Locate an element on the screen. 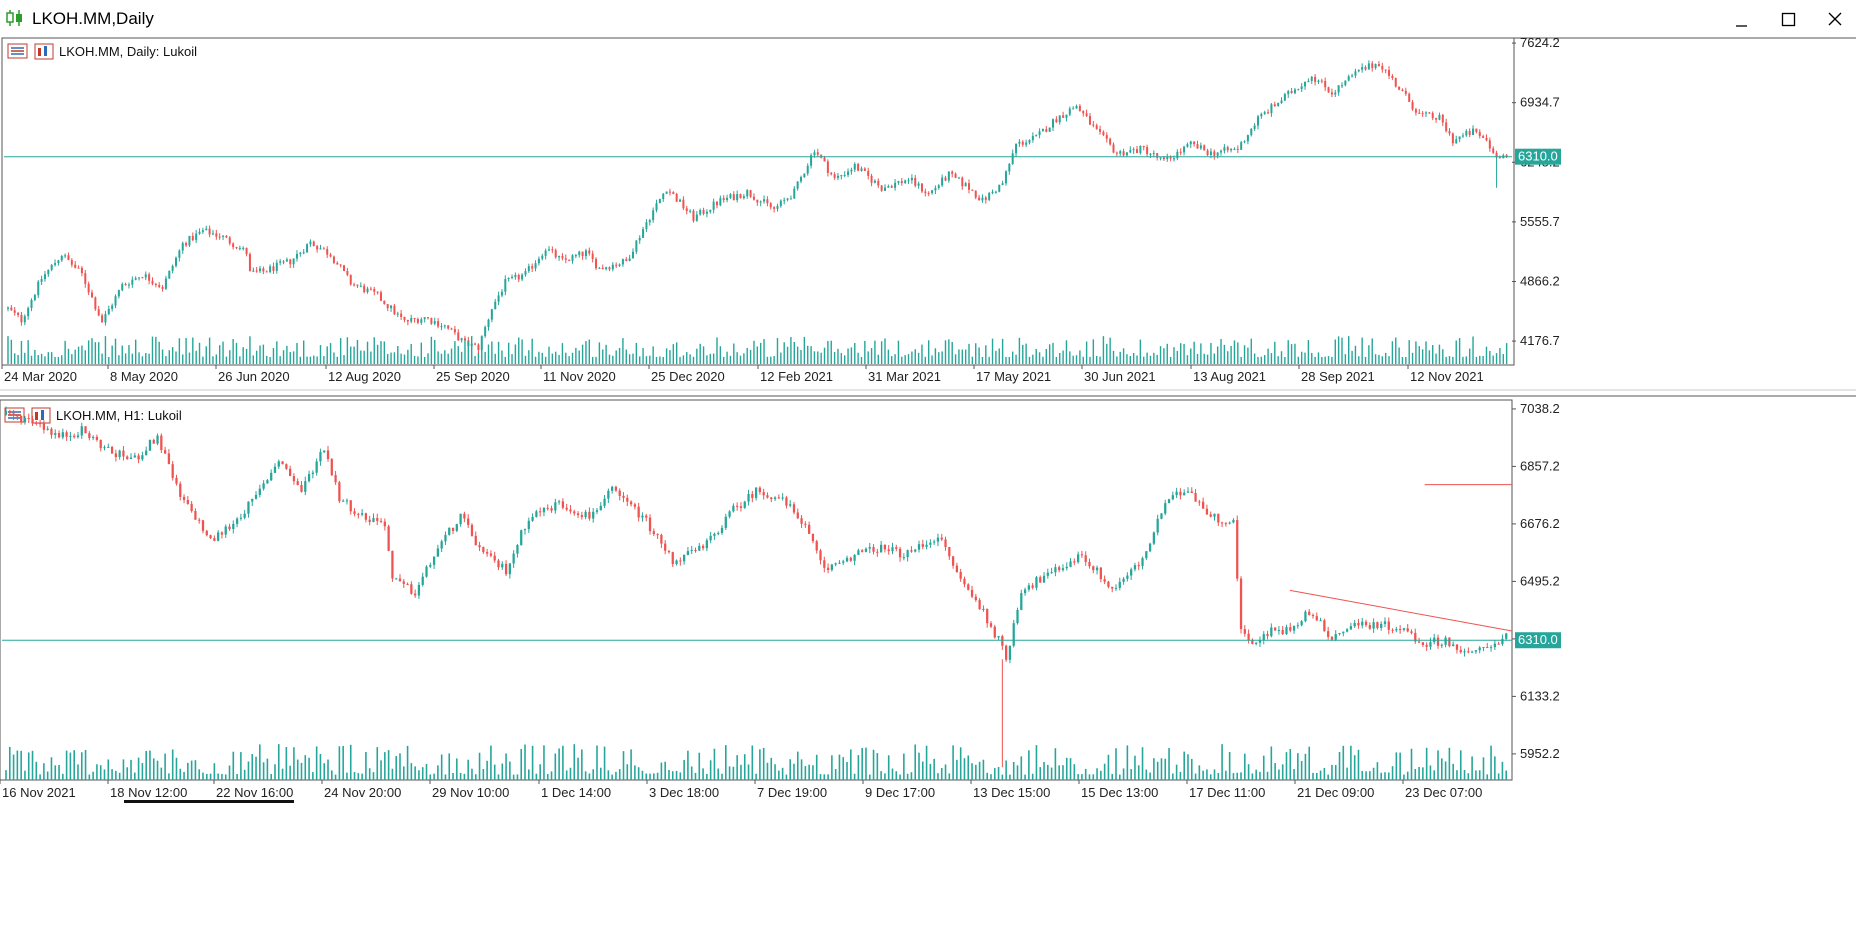 The width and height of the screenshot is (1856, 950). indicator-list-icon is located at coordinates (17, 51).